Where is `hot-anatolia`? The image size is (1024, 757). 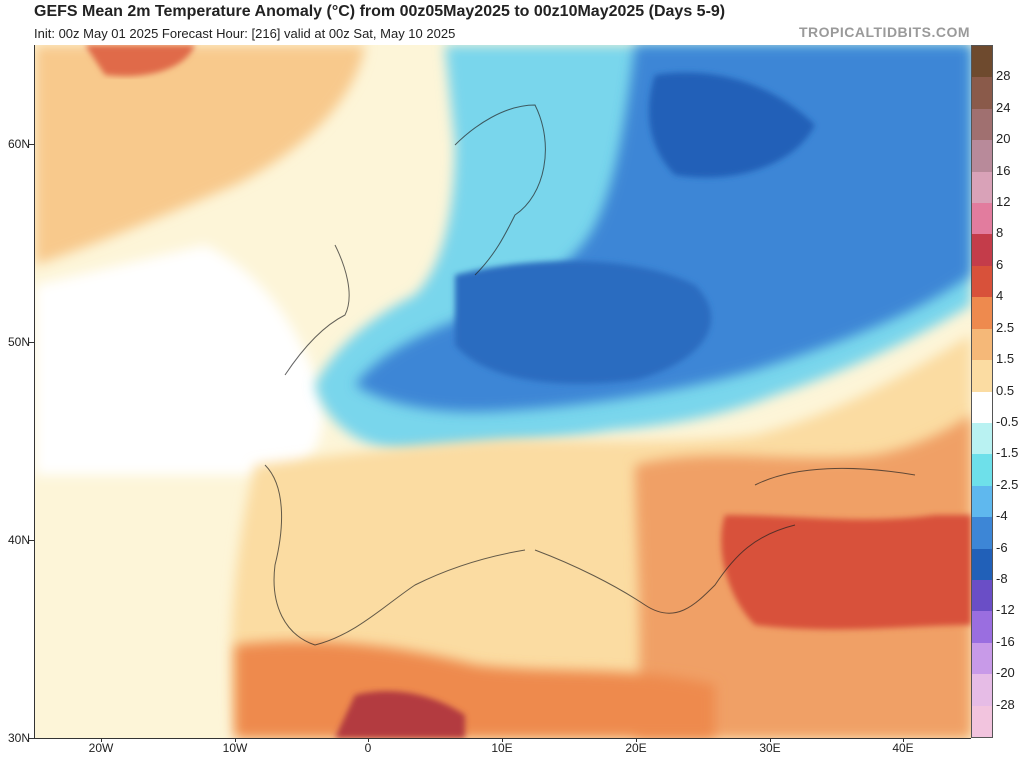
hot-anatolia is located at coordinates (846, 572).